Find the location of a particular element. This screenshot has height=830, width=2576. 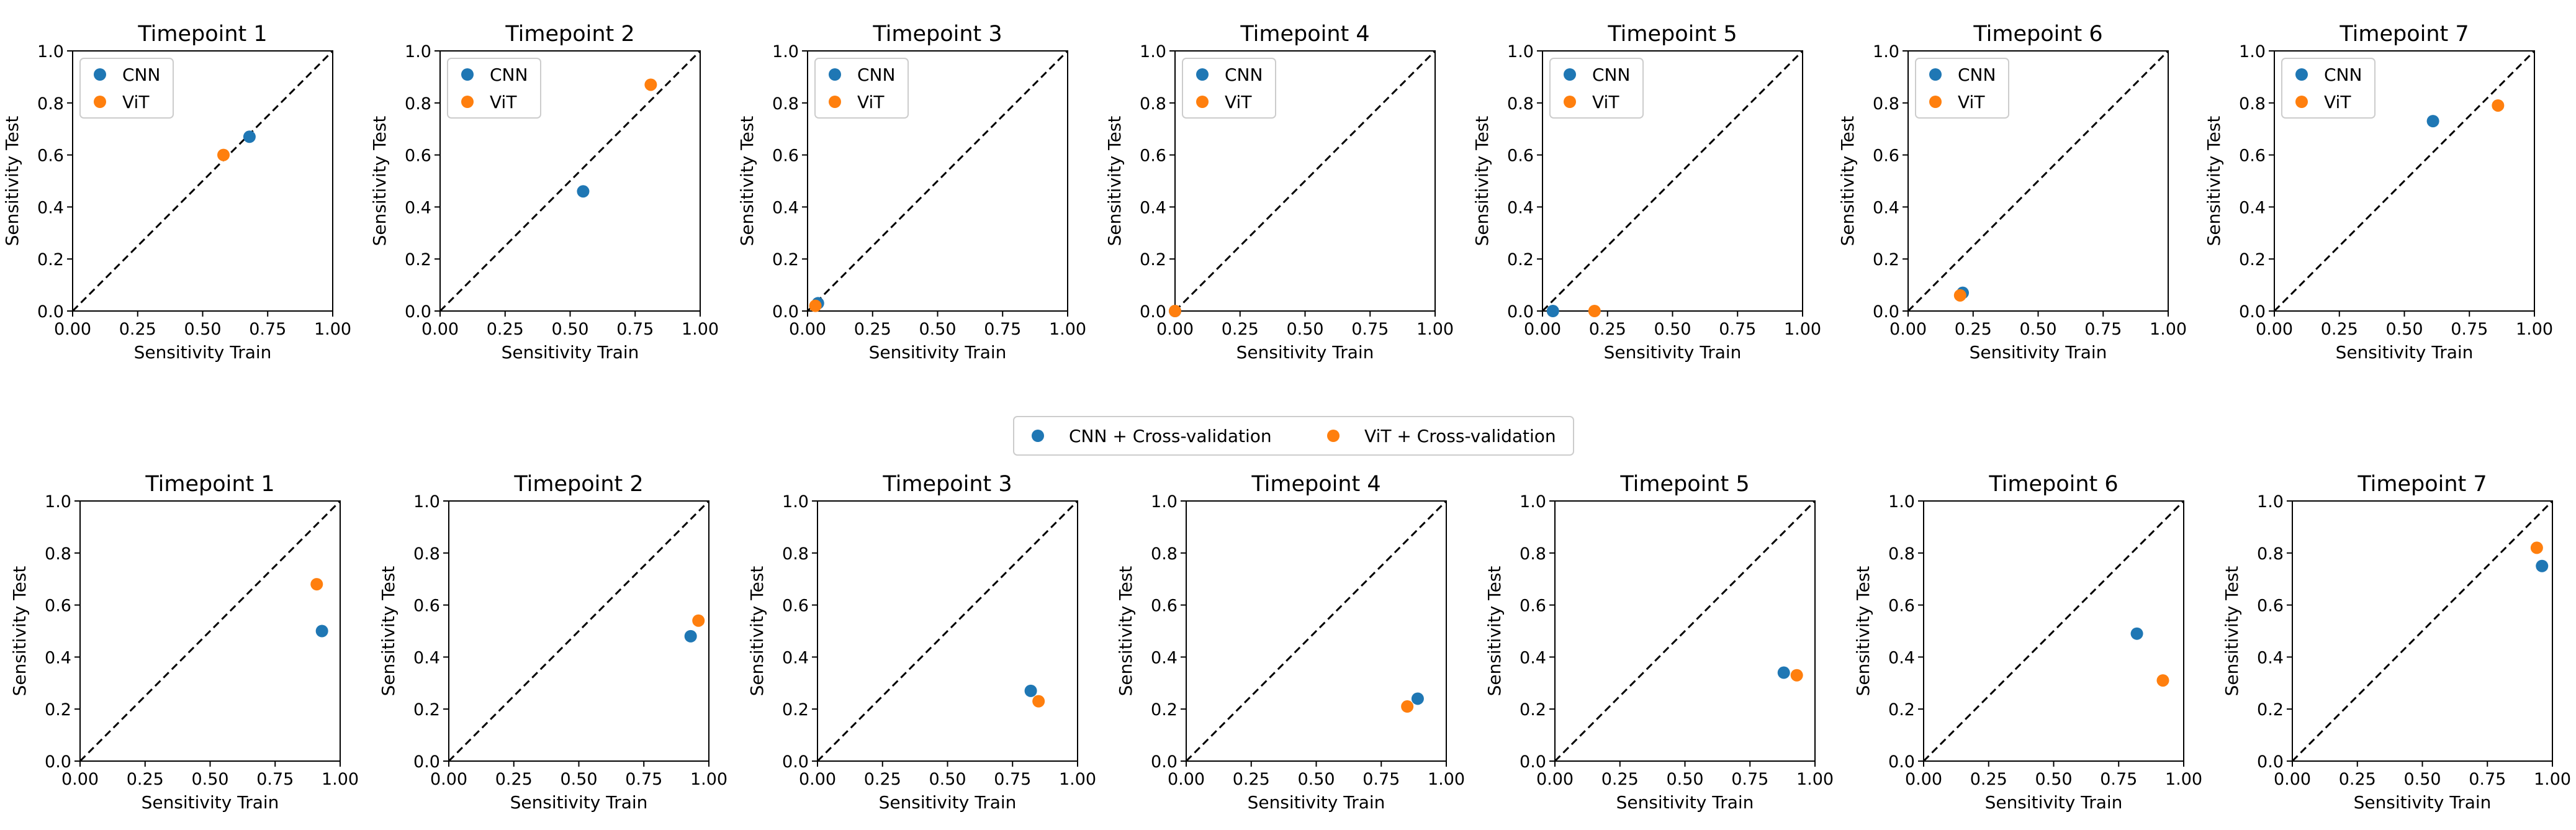

subplot-title: Timepoint 1 is located at coordinates (209, 484).